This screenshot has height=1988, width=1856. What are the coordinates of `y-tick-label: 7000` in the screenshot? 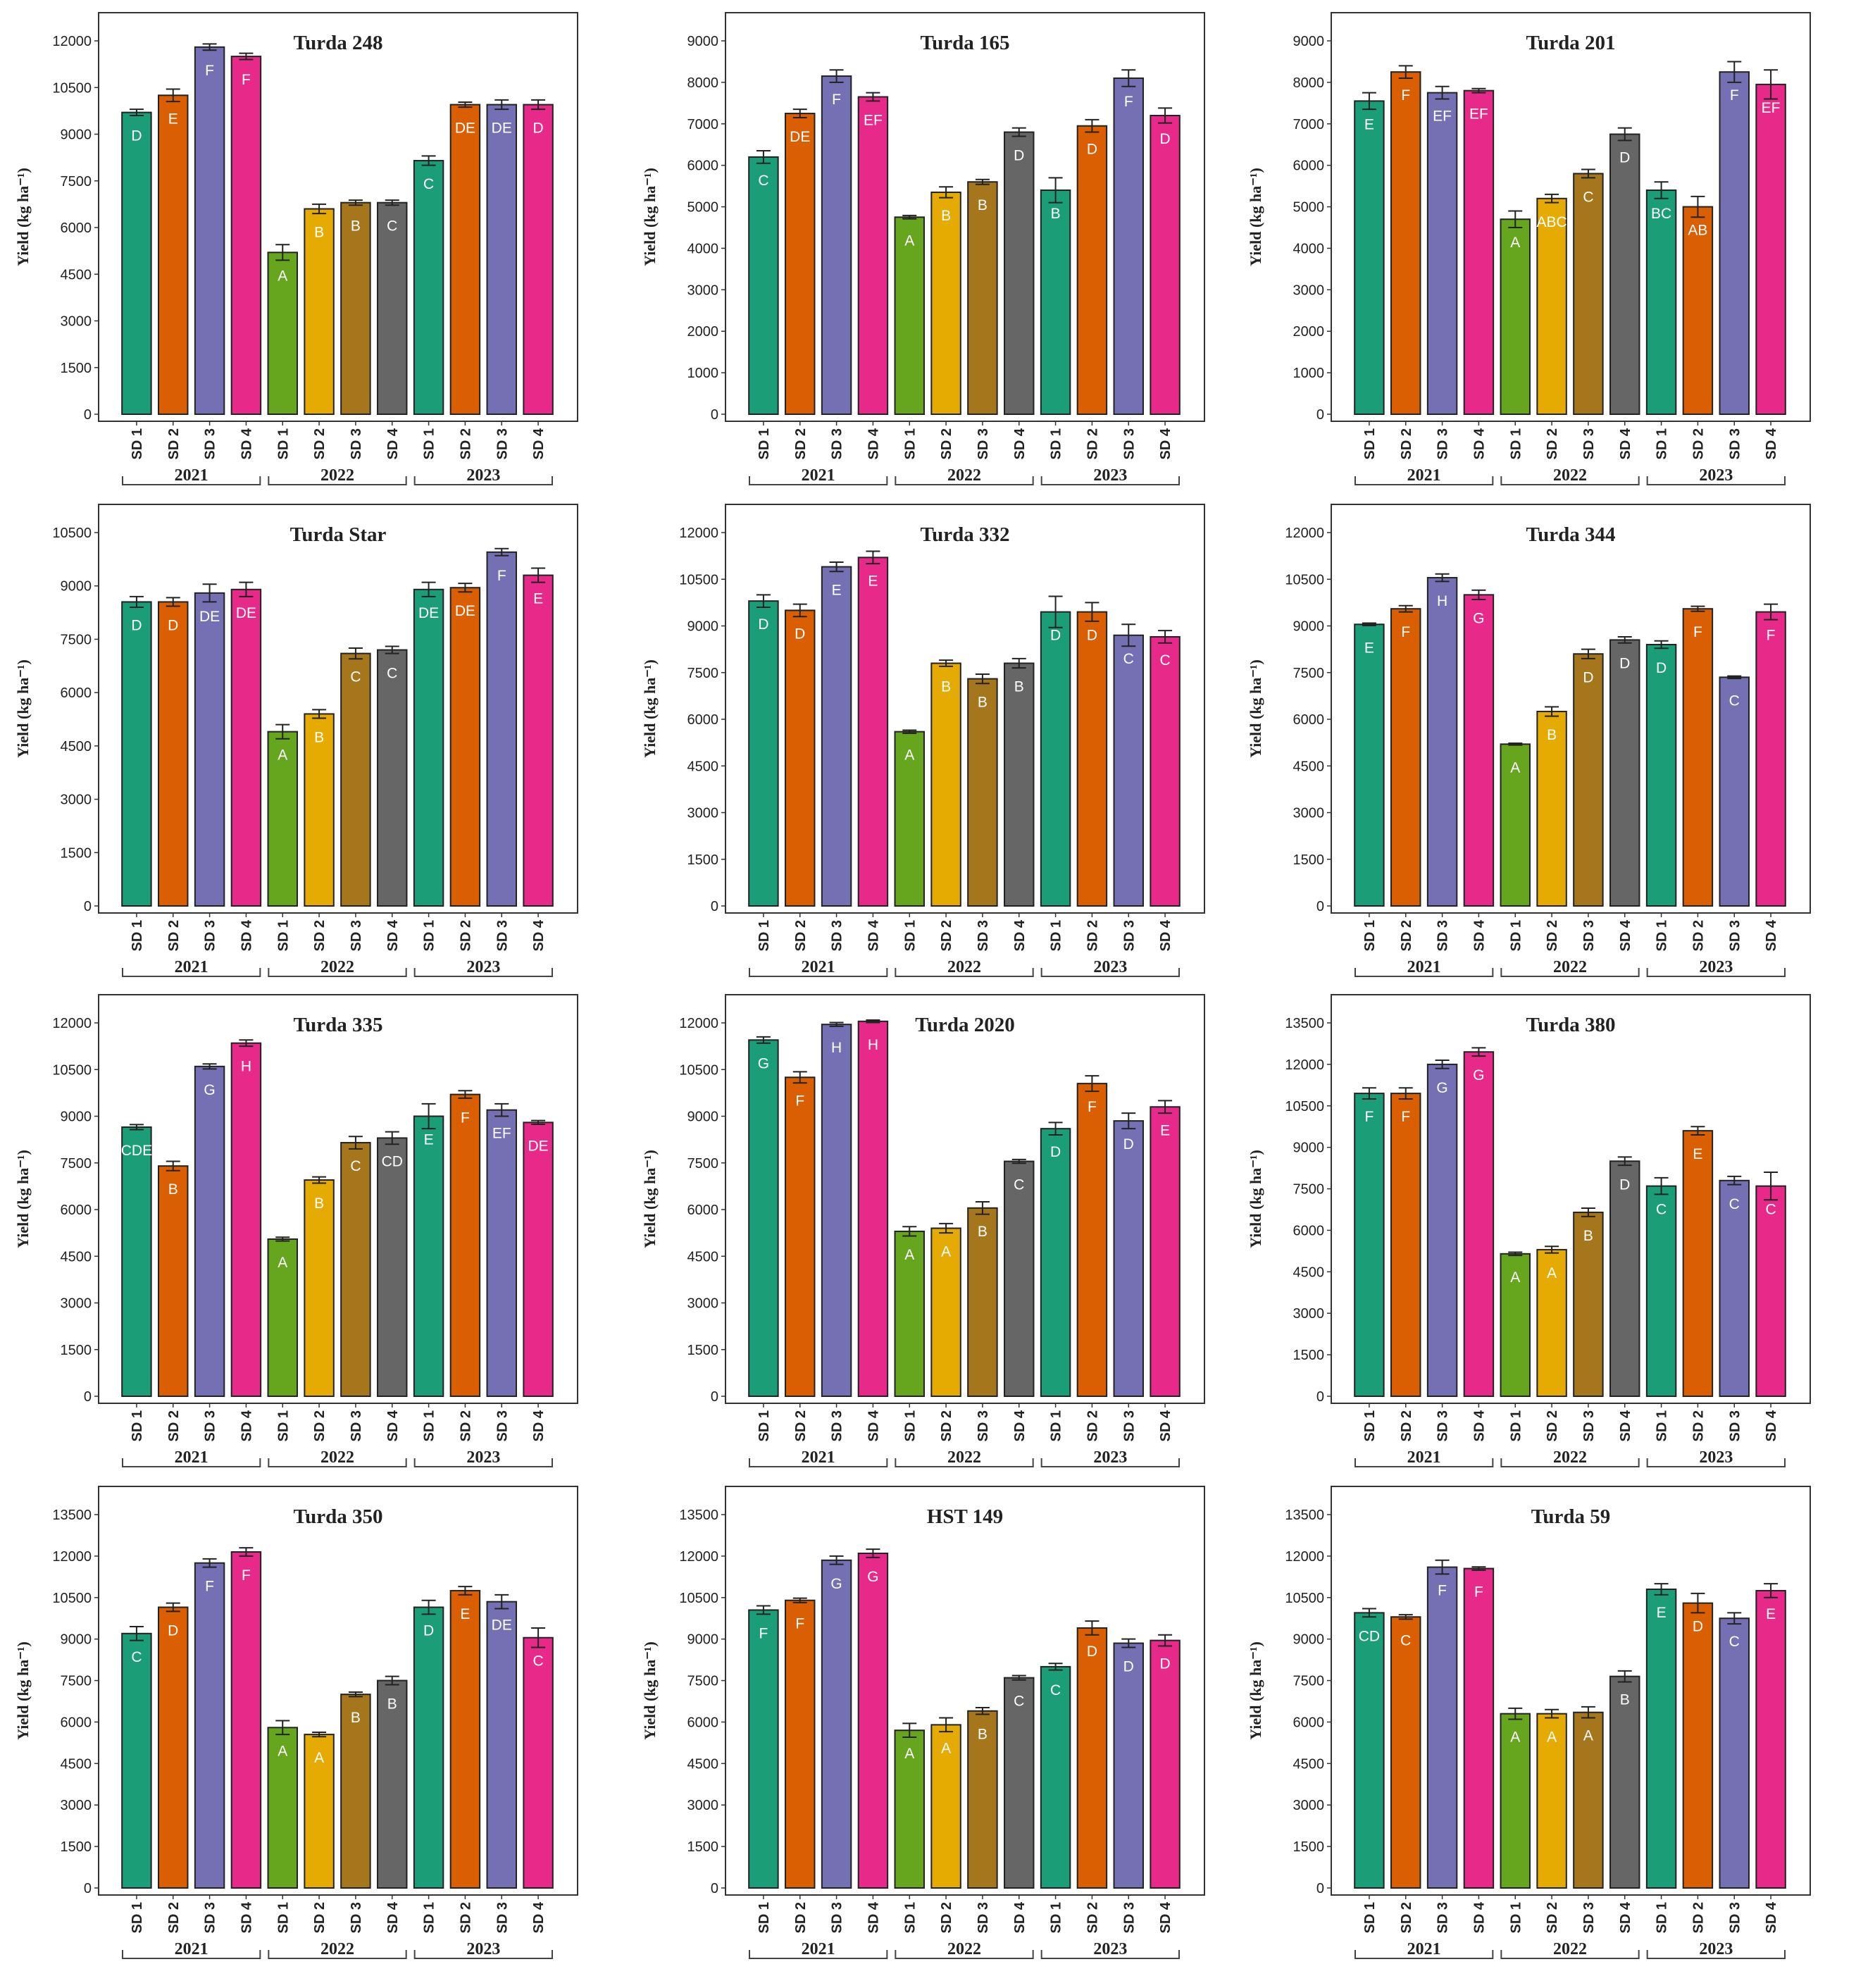 It's located at (703, 124).